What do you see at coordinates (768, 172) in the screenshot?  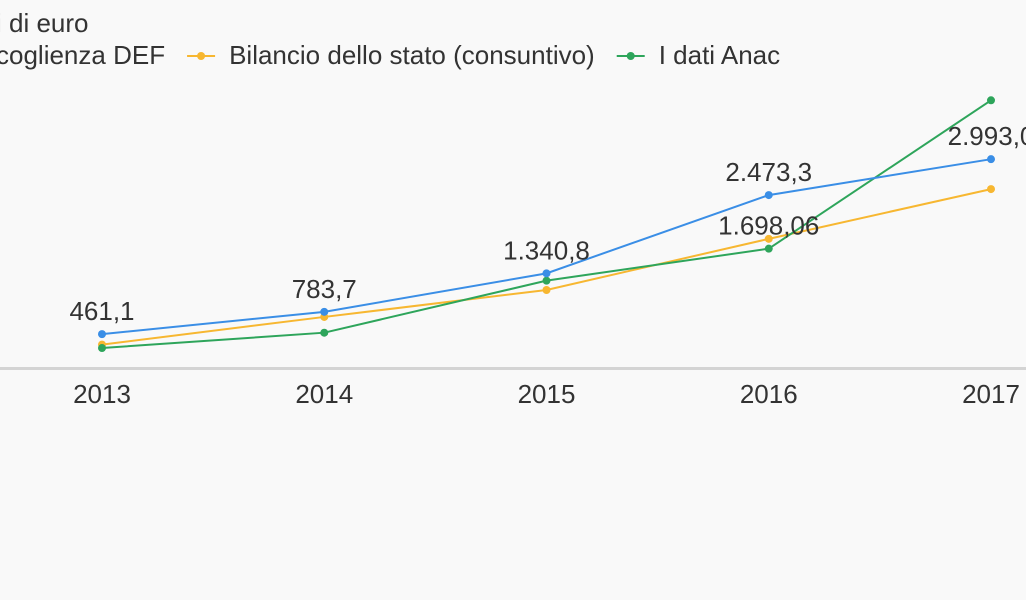 I see `data-label: 2.473,3` at bounding box center [768, 172].